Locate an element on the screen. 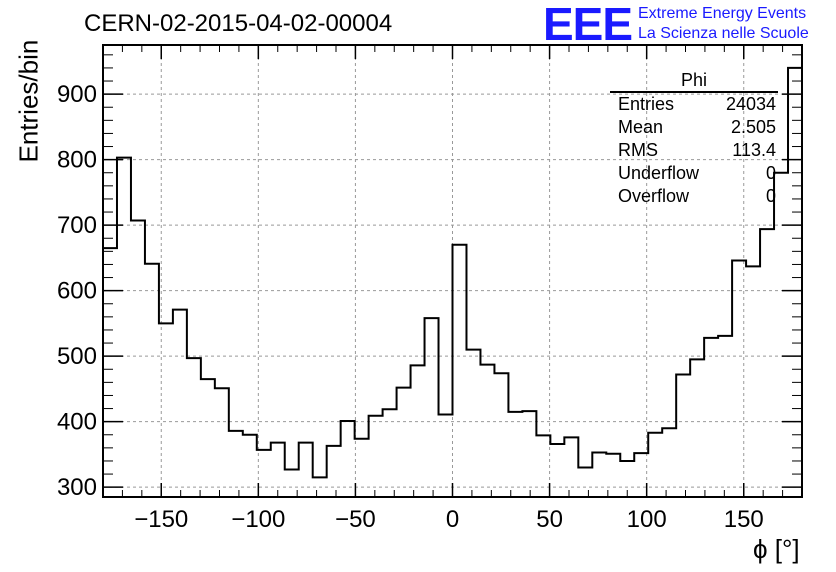 The width and height of the screenshot is (836, 572). stats-value: 24034 is located at coordinates (750, 104).